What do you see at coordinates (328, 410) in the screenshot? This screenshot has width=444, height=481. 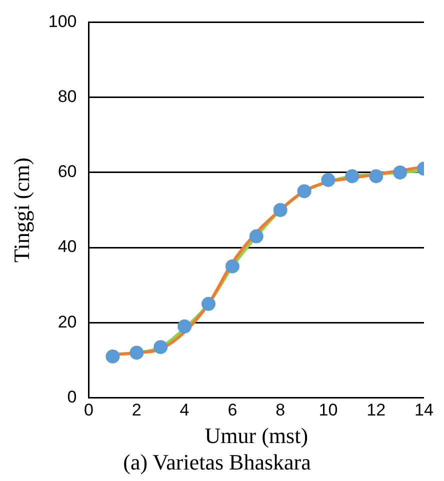 I see `x-tick-label: 10` at bounding box center [328, 410].